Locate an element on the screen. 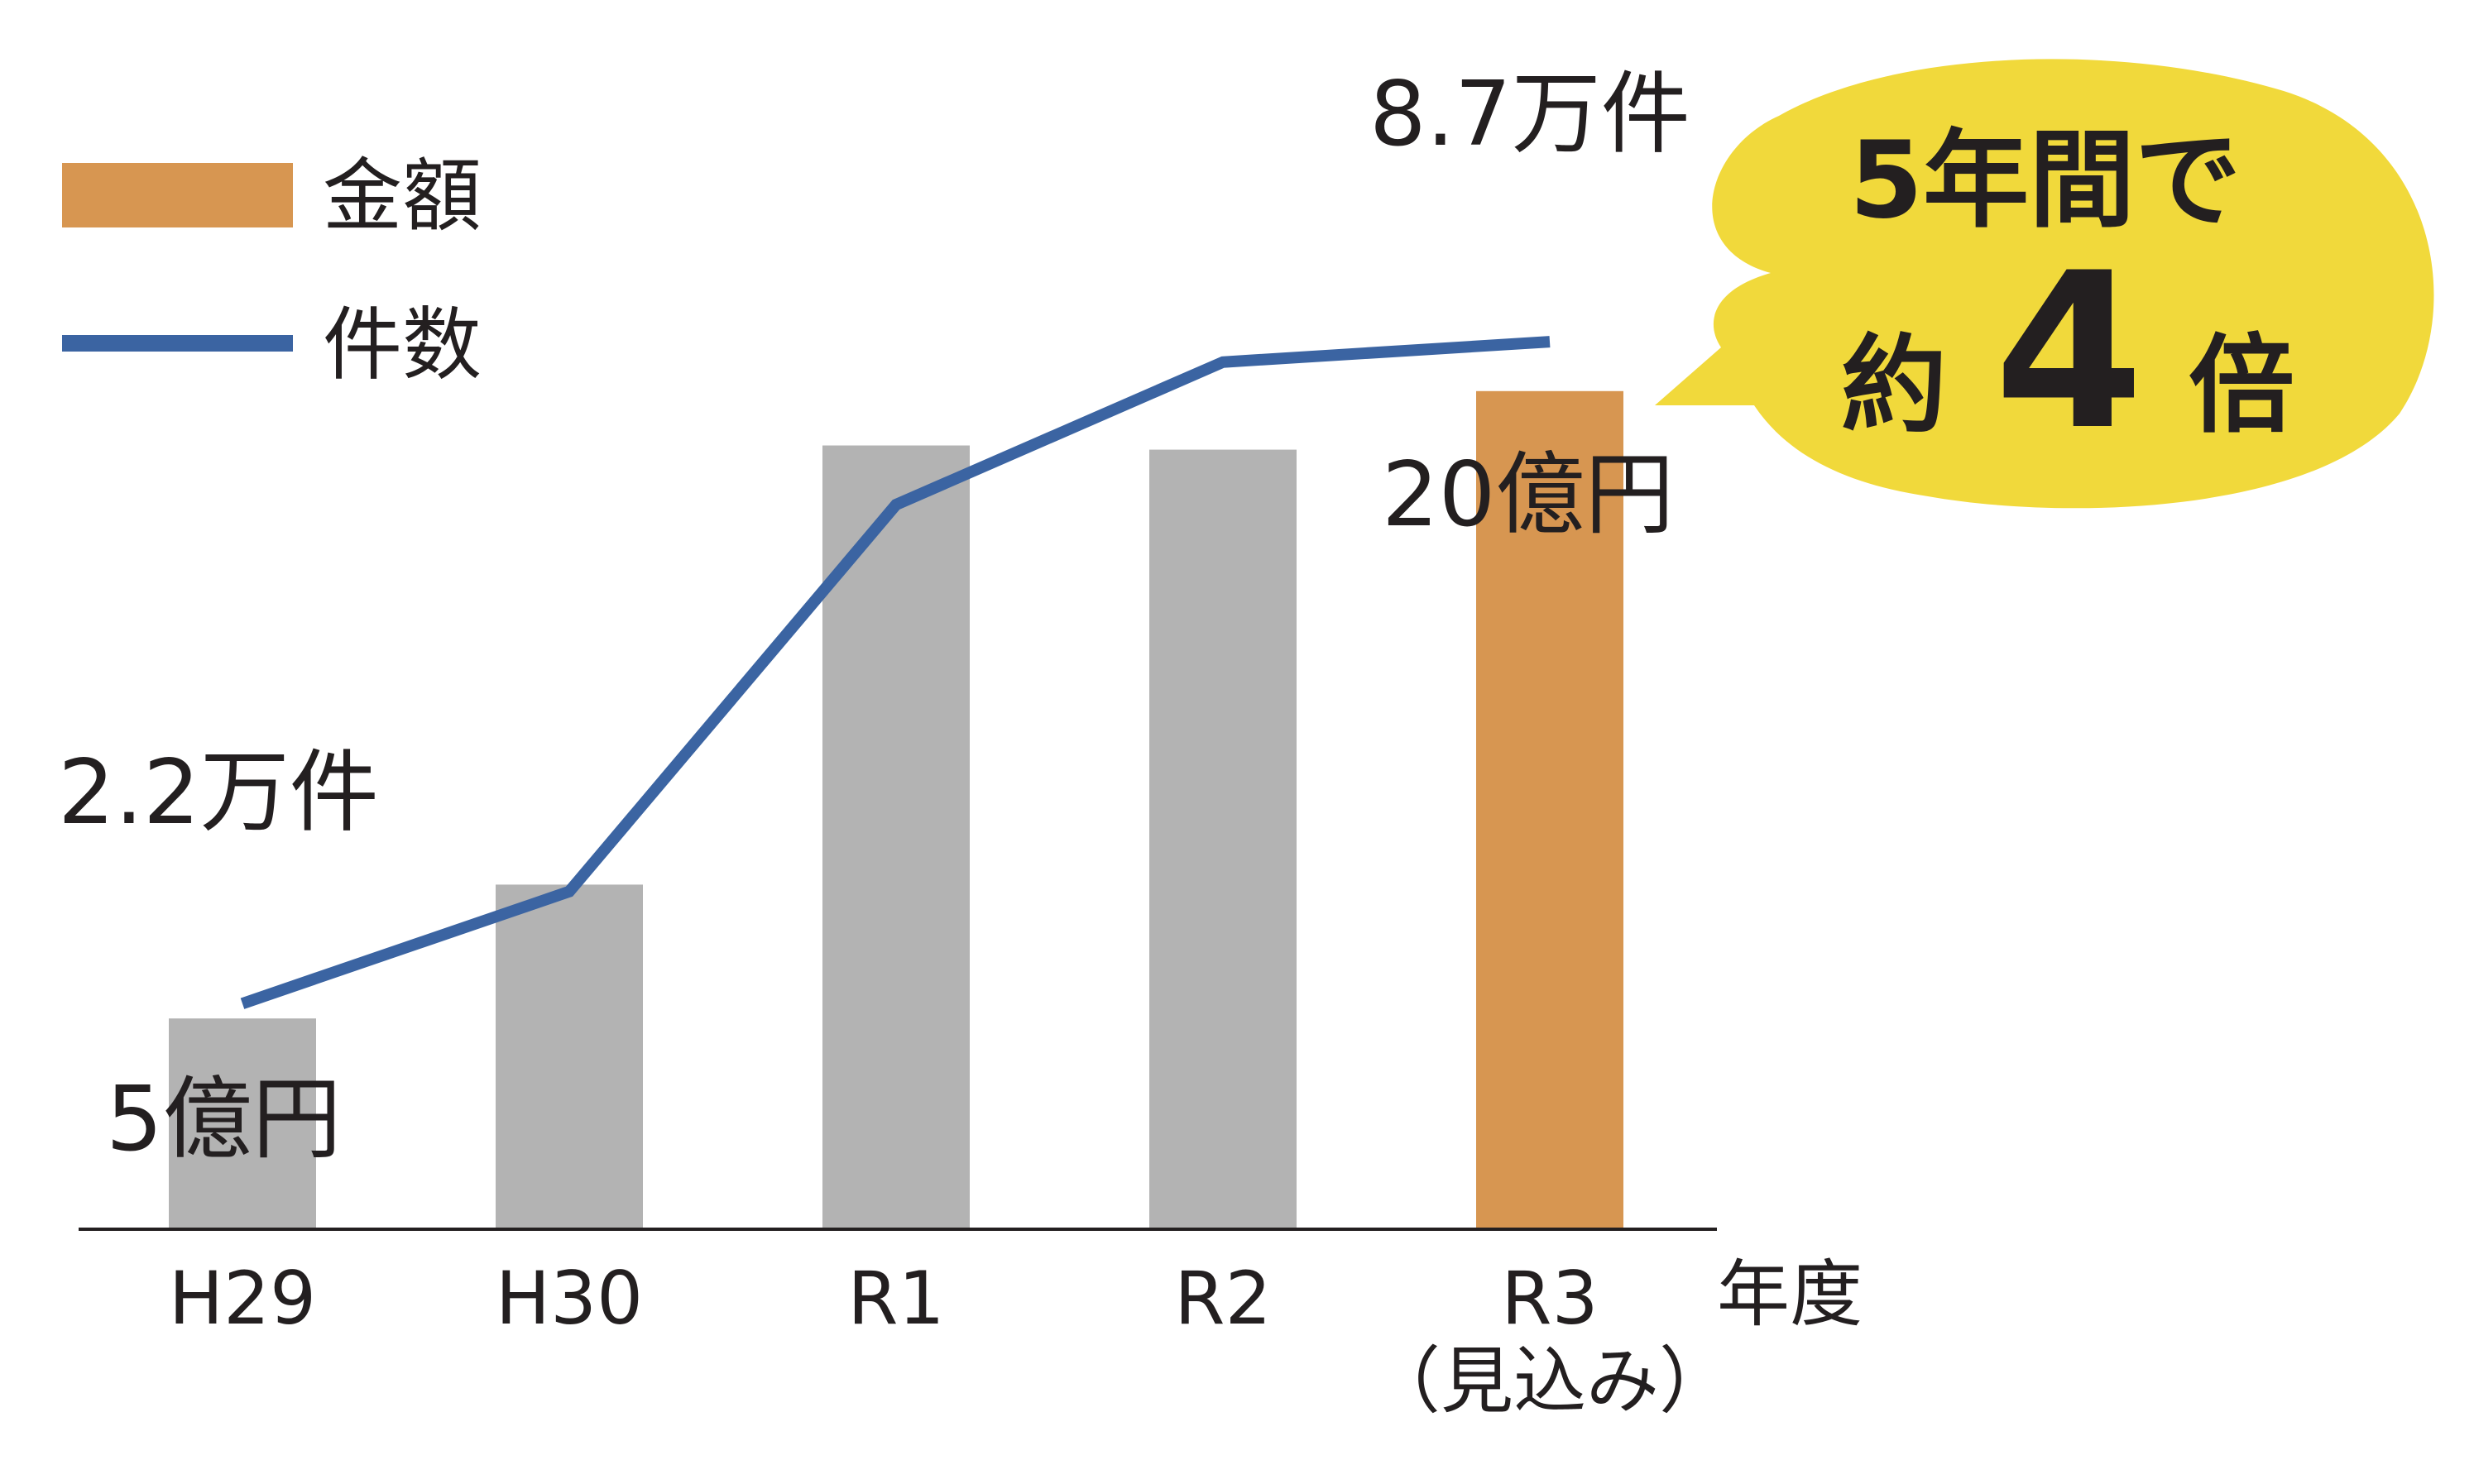 Image resolution: width=2474 pixels, height=1484 pixels. x-tick-note-r3: （見込み） is located at coordinates (1550, 1381).